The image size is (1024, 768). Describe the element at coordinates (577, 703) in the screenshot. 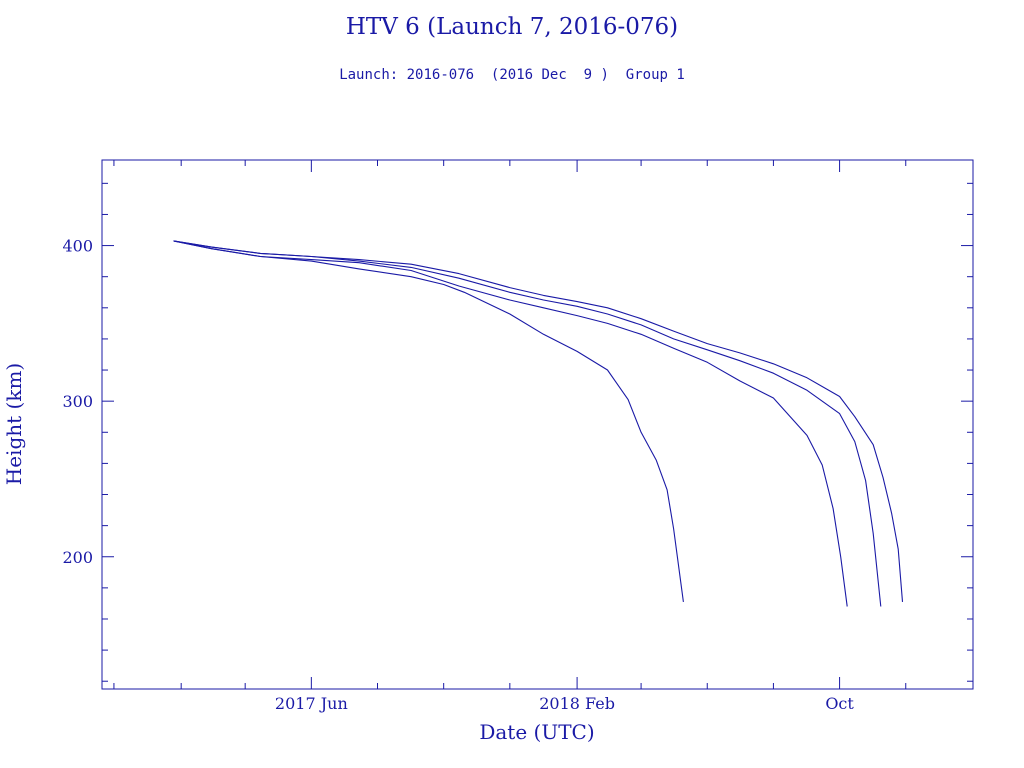

I see `x-tick-label: 2018 Feb` at that location.